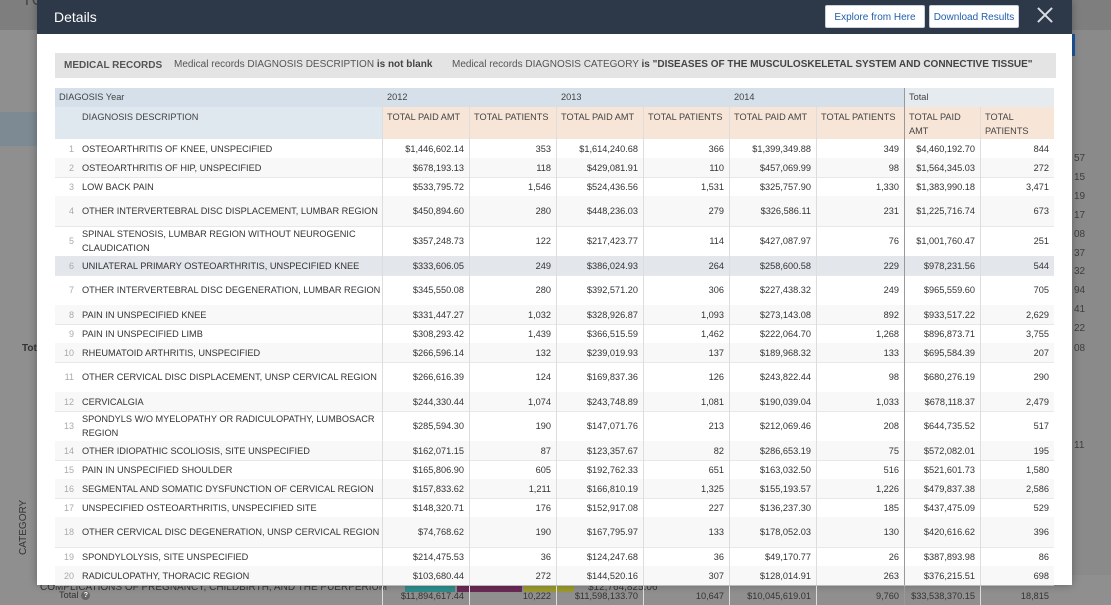  Describe the element at coordinates (1017, 314) in the screenshot. I see `total-patients-cell: 2,629` at that location.